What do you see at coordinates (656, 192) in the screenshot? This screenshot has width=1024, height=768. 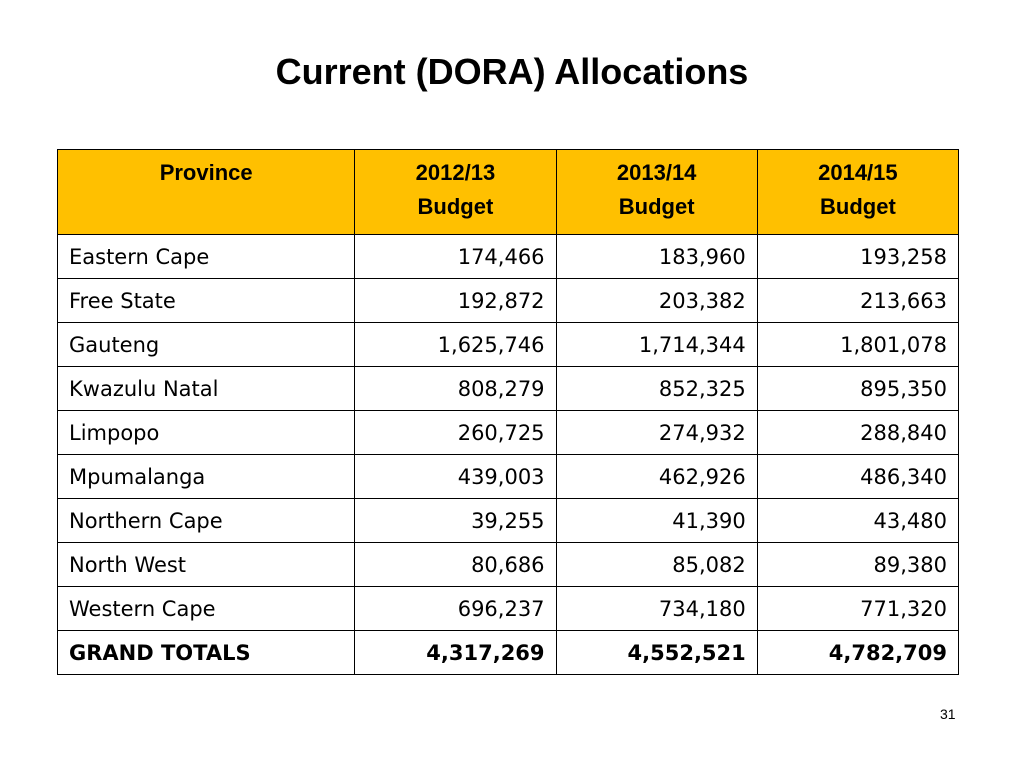 I see `column-header-2013-14: 2013/14 Budget` at bounding box center [656, 192].